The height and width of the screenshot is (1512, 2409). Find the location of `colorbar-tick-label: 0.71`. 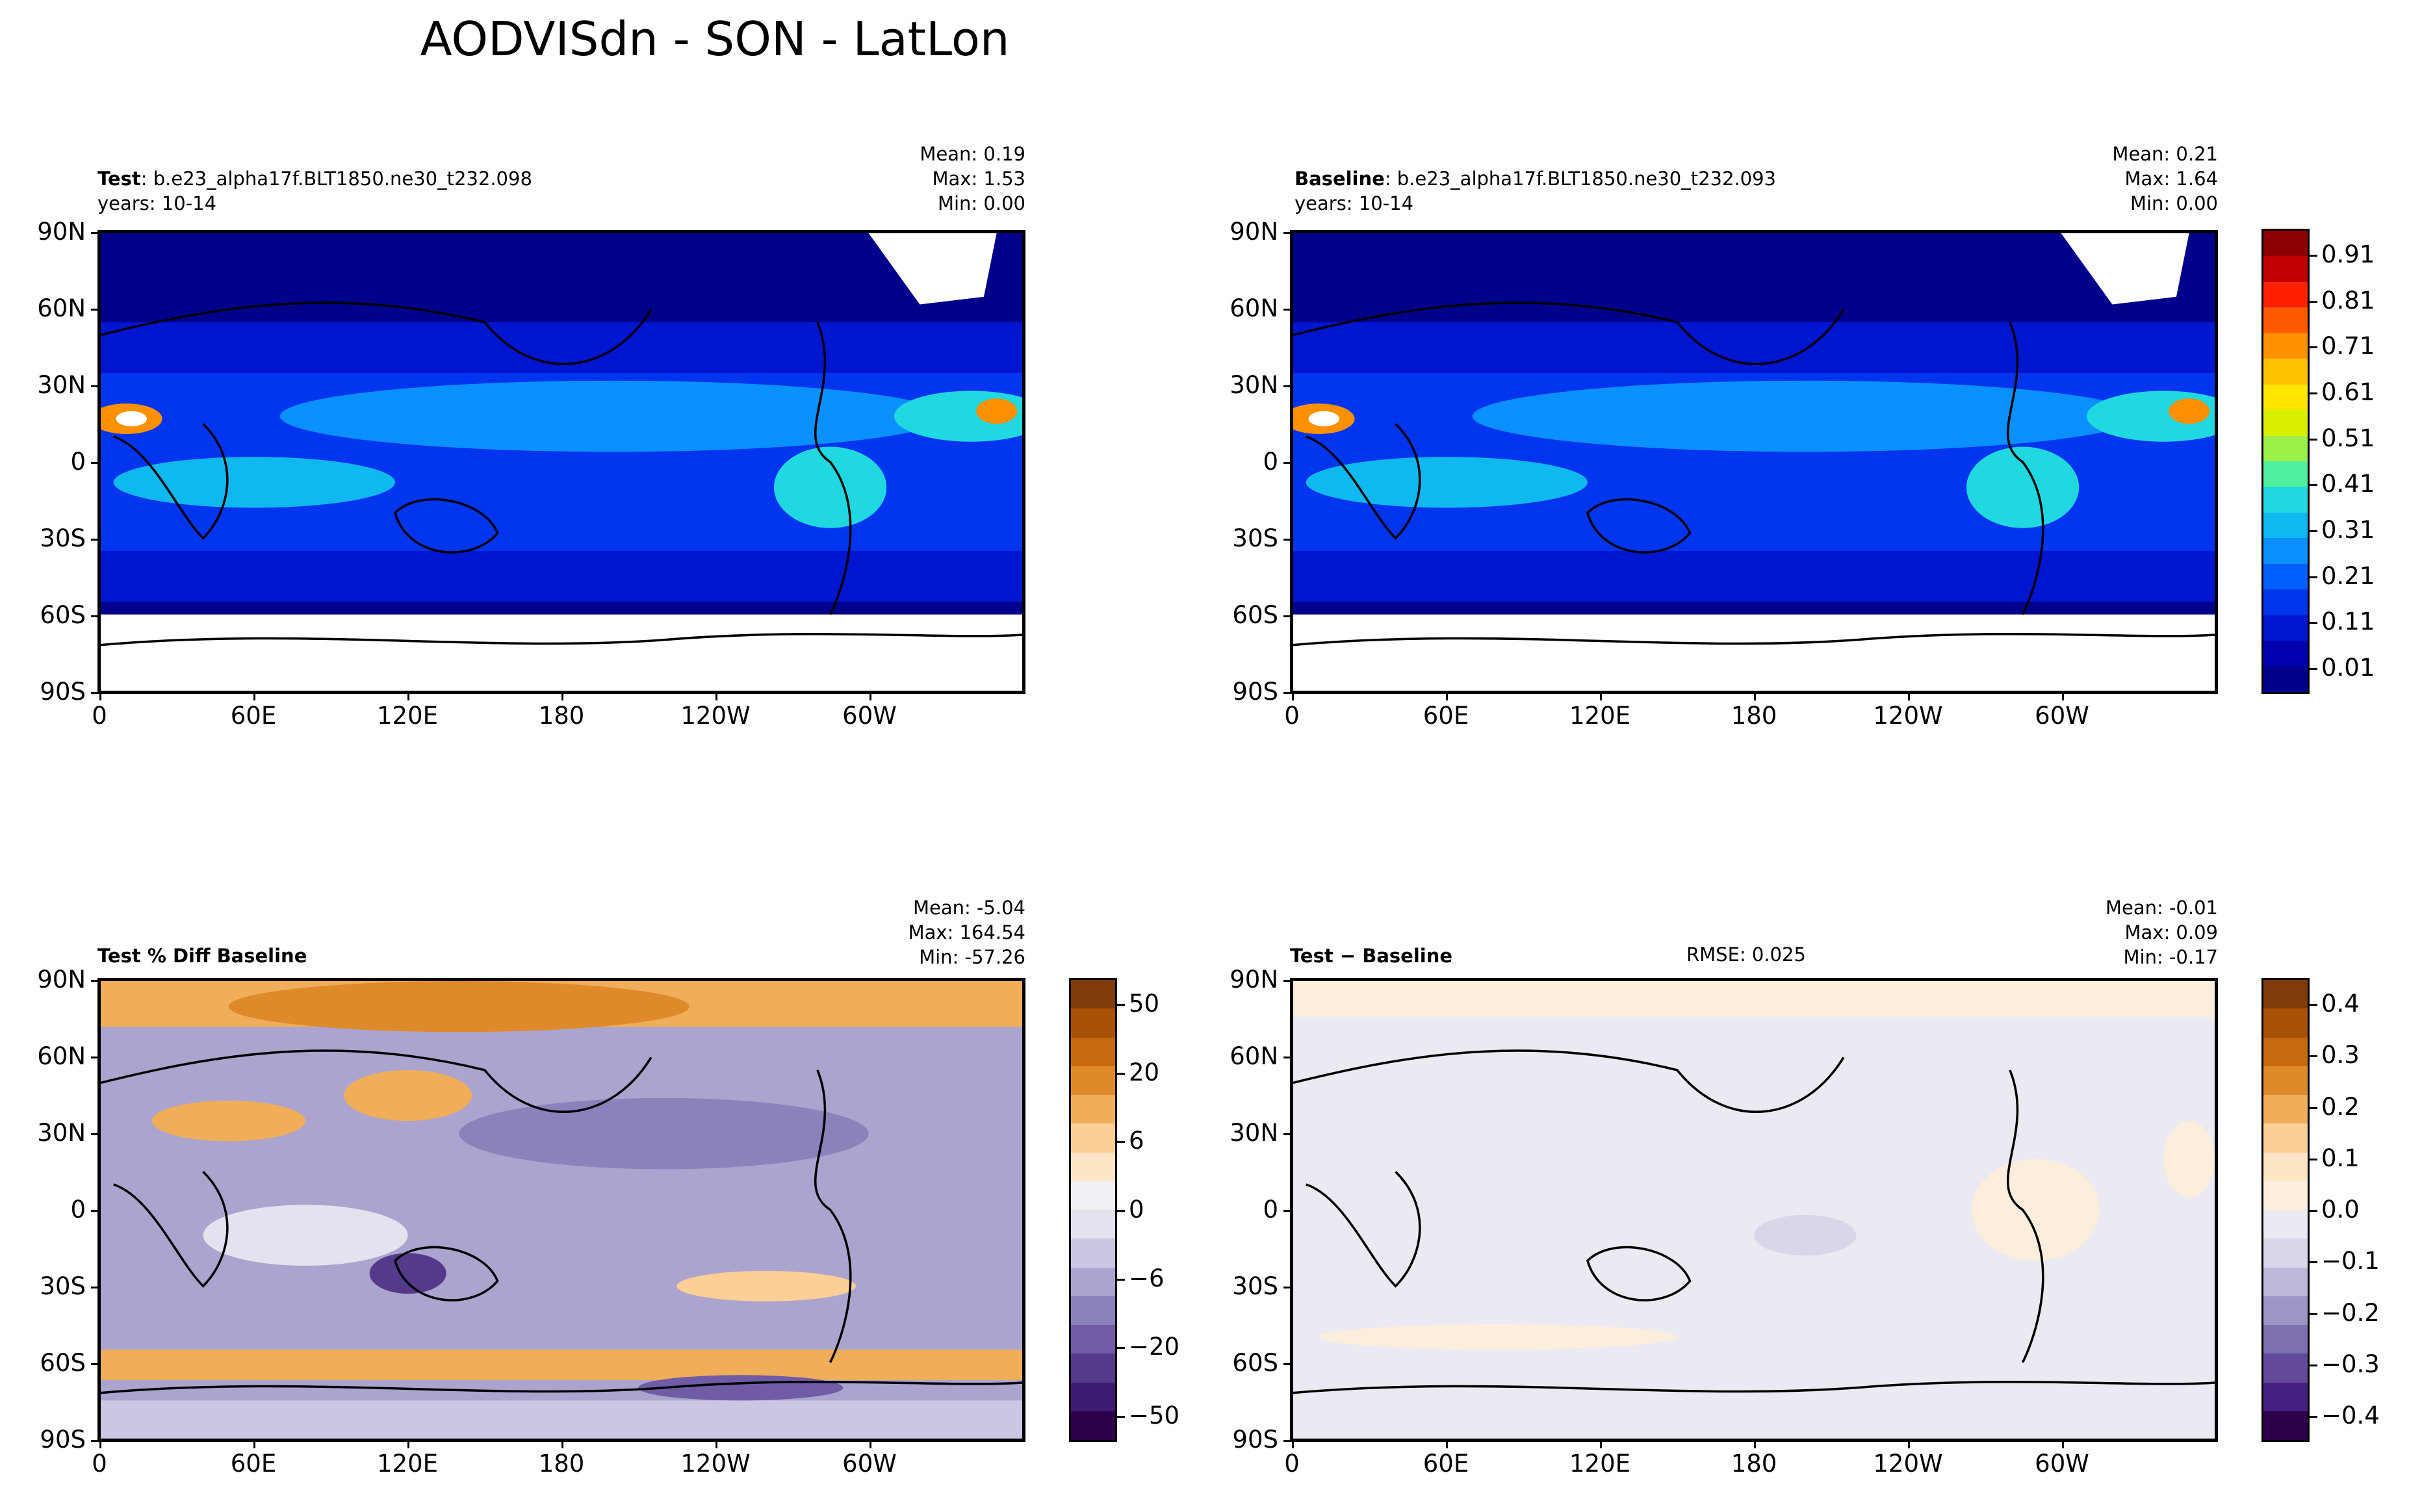

colorbar-tick-label: 0.71 is located at coordinates (2348, 346).